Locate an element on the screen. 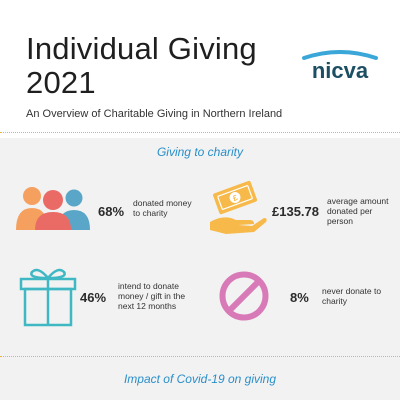 This screenshot has height=400, width=400. logo-text: nicva is located at coordinates (340, 70).